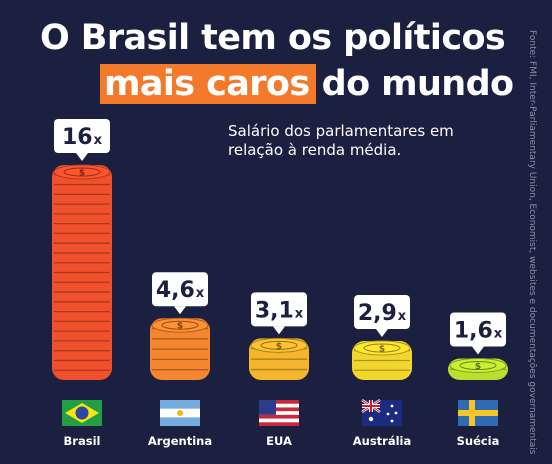 This screenshot has height=464, width=552. I want to click on value-callout: 16x, so click(82, 140).